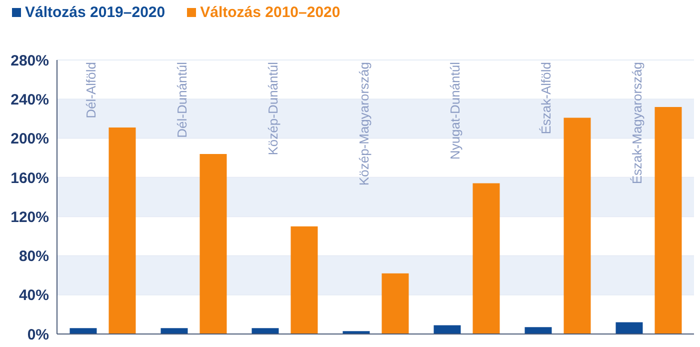 The height and width of the screenshot is (347, 700). What do you see at coordinates (29, 217) in the screenshot?
I see `y-tick-label: 120%` at bounding box center [29, 217].